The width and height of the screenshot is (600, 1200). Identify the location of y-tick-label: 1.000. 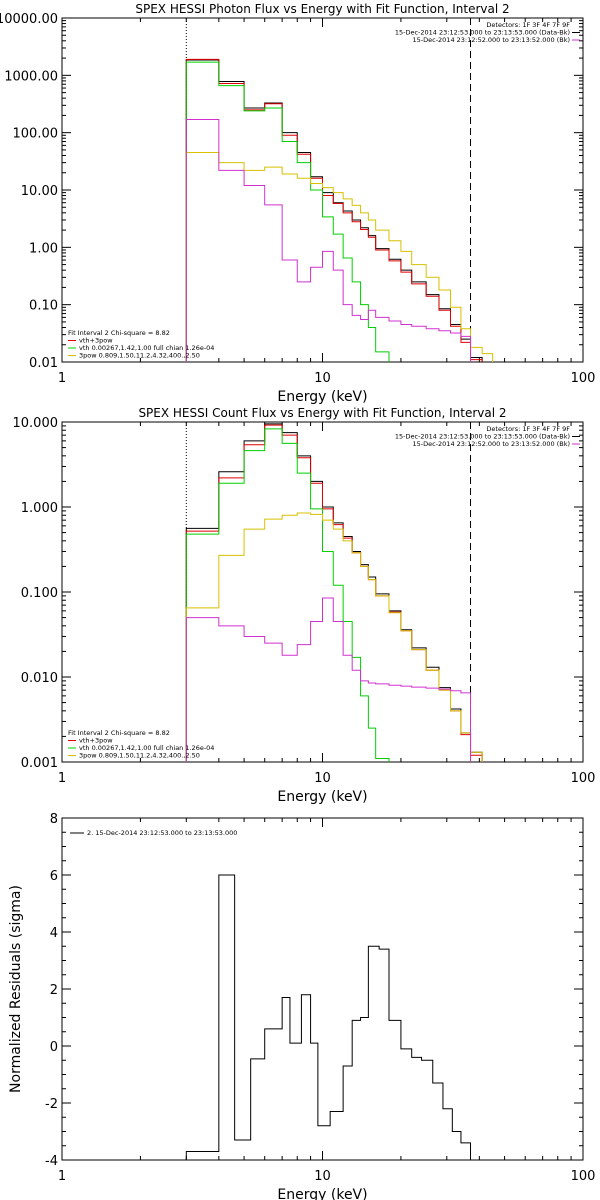
(39, 508).